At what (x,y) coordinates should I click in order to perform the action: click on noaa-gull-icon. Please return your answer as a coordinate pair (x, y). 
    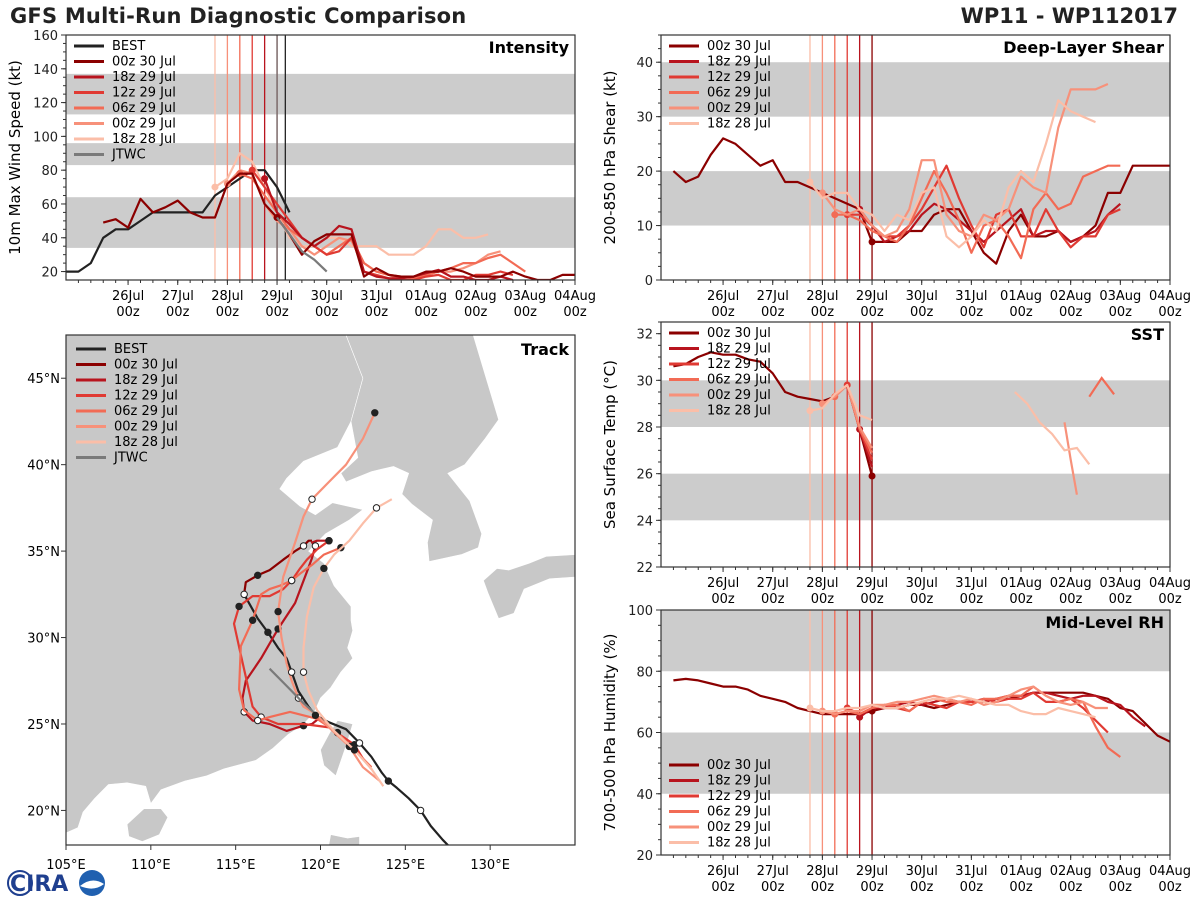
    Looking at the image, I should click on (92, 884).